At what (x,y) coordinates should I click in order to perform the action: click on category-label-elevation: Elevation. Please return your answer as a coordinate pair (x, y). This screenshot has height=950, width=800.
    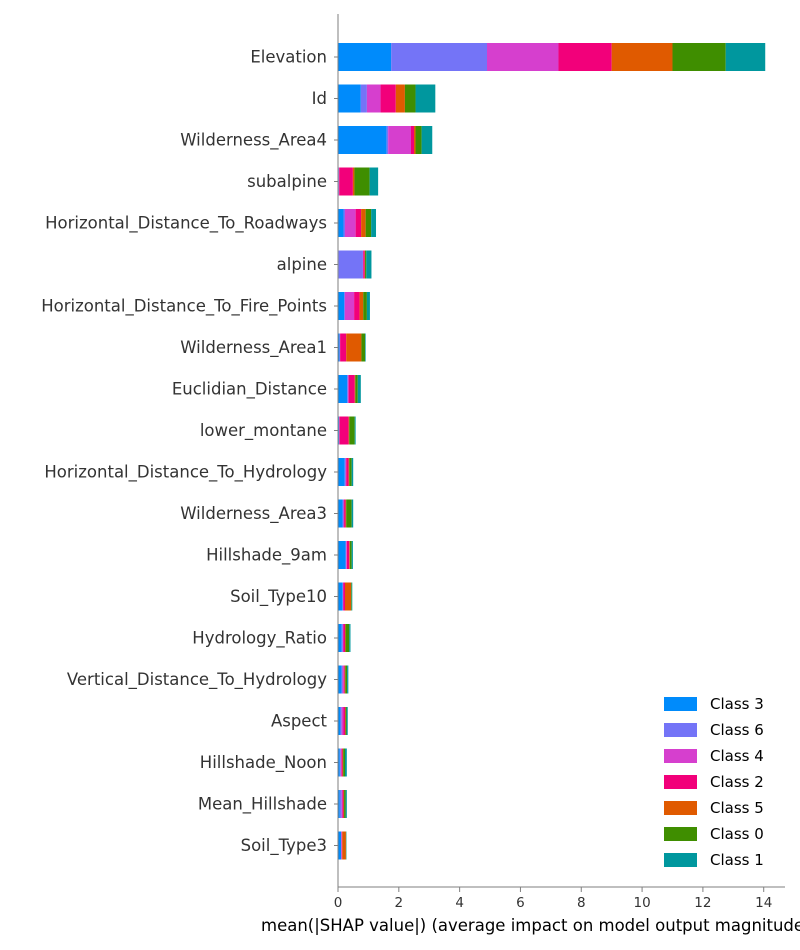
    Looking at the image, I should click on (288, 57).